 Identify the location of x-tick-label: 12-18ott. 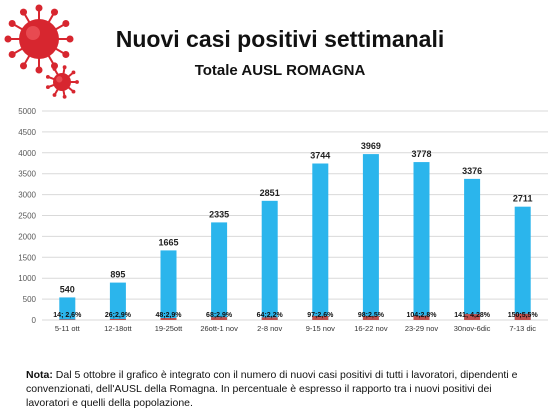
(118, 328).